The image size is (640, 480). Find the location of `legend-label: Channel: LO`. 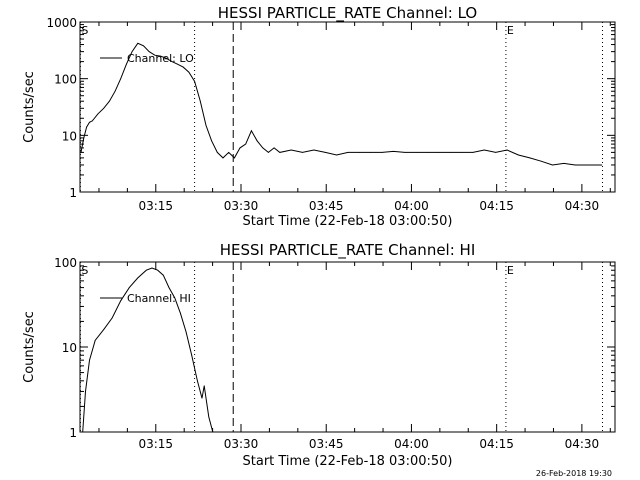

legend-label: Channel: LO is located at coordinates (160, 58).